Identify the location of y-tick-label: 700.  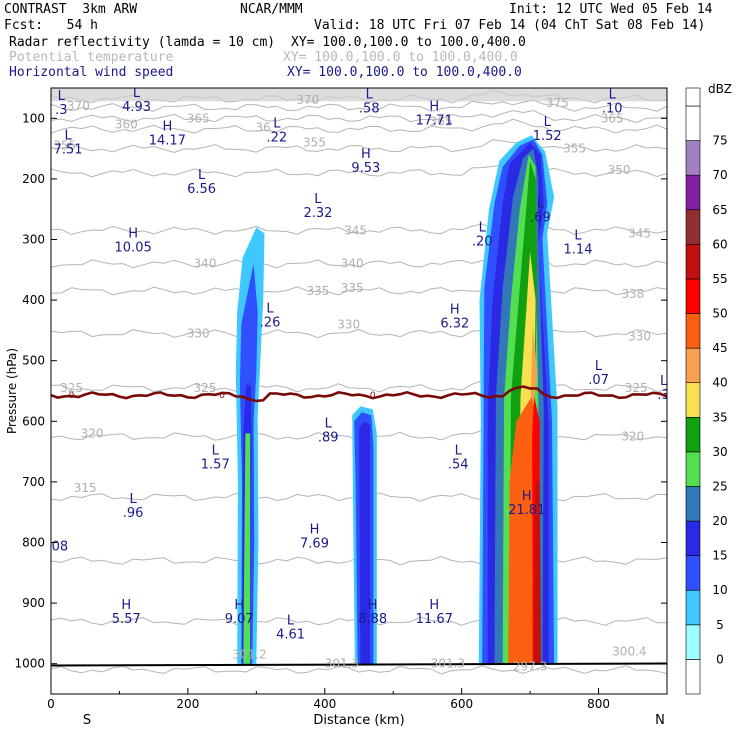
(33, 482).